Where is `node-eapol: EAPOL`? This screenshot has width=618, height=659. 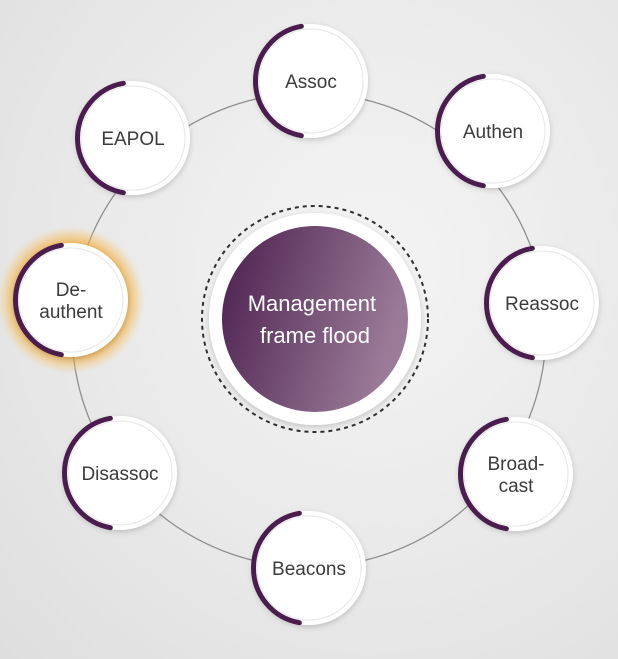 node-eapol: EAPOL is located at coordinates (132, 138).